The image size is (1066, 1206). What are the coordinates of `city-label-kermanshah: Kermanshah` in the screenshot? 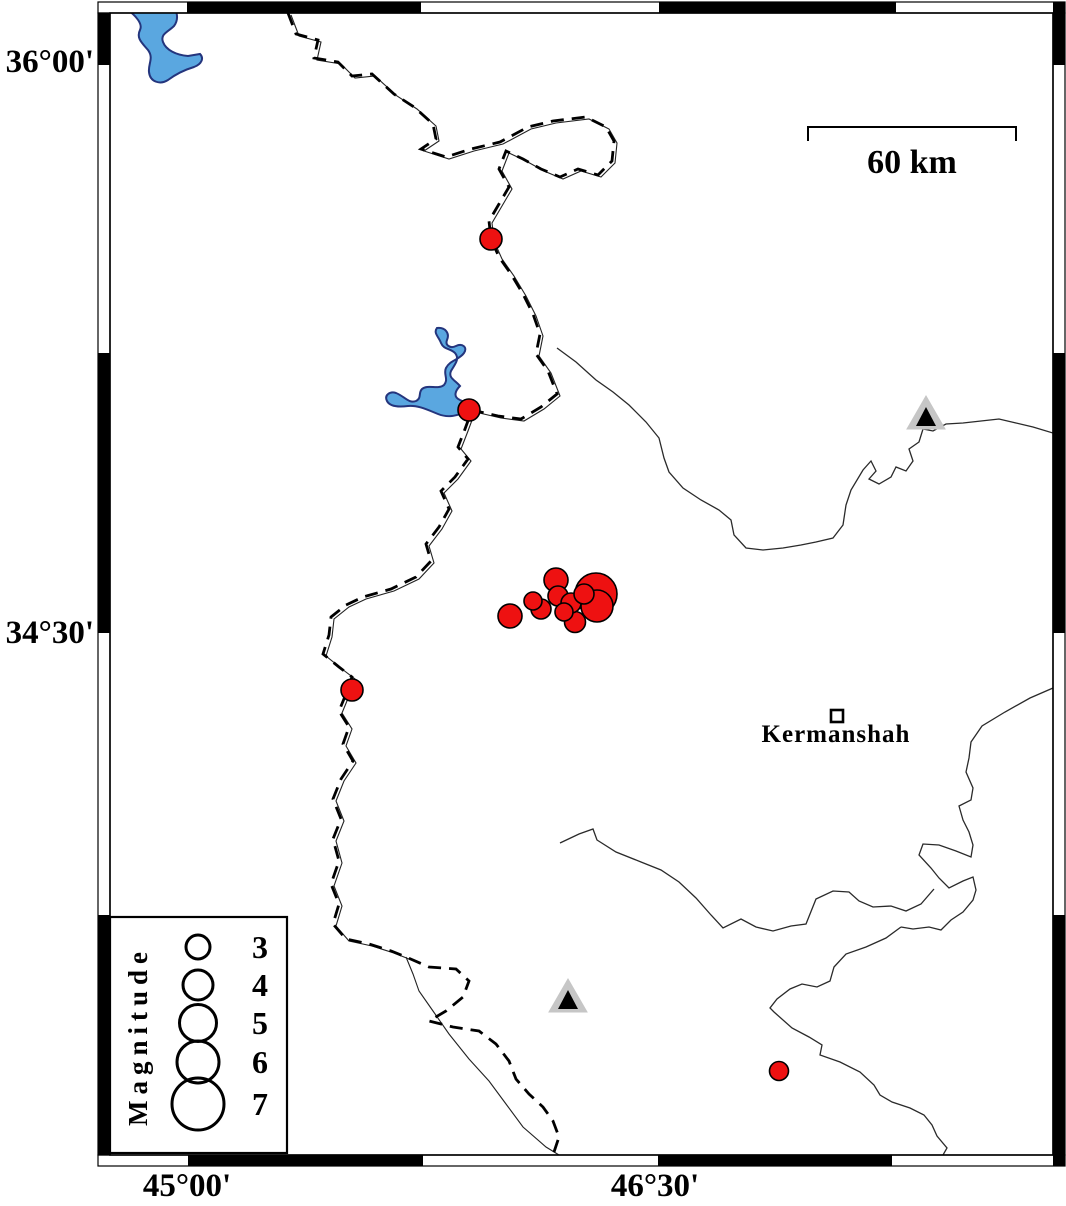 It's located at (836, 734).